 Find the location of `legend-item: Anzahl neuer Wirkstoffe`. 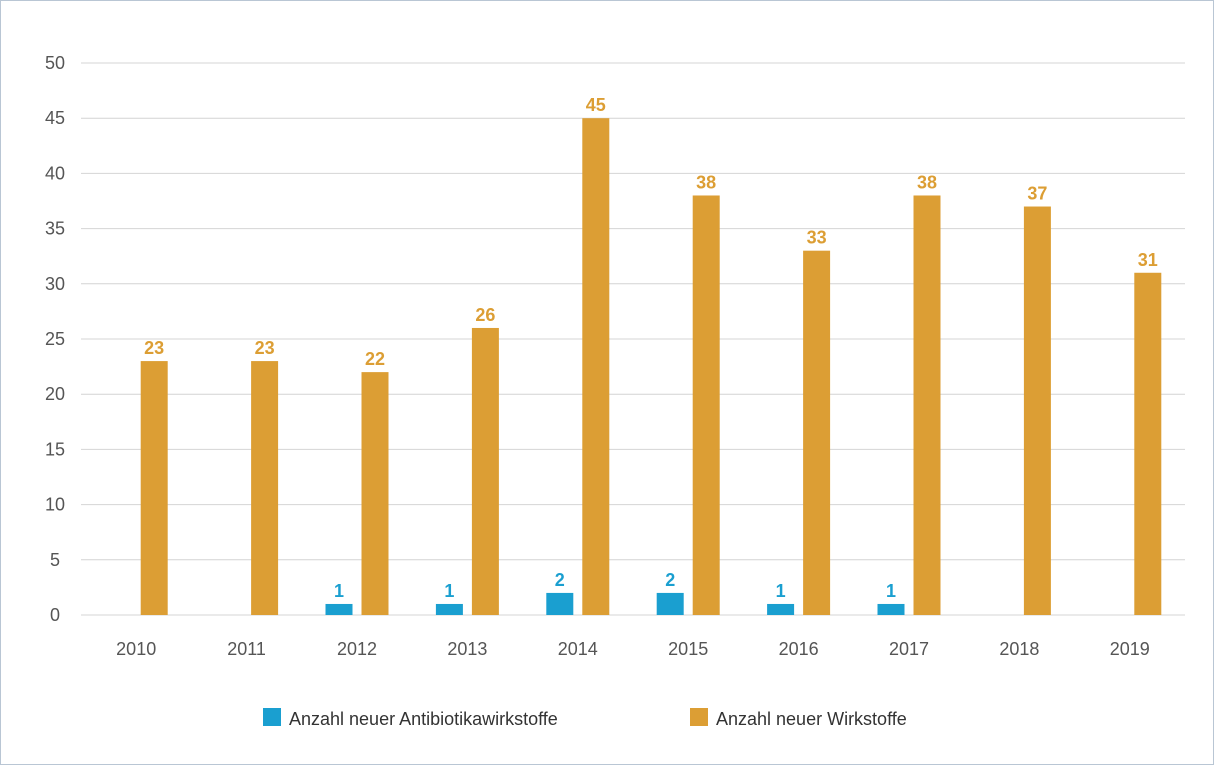

legend-item: Anzahl neuer Wirkstoffe is located at coordinates (798, 718).